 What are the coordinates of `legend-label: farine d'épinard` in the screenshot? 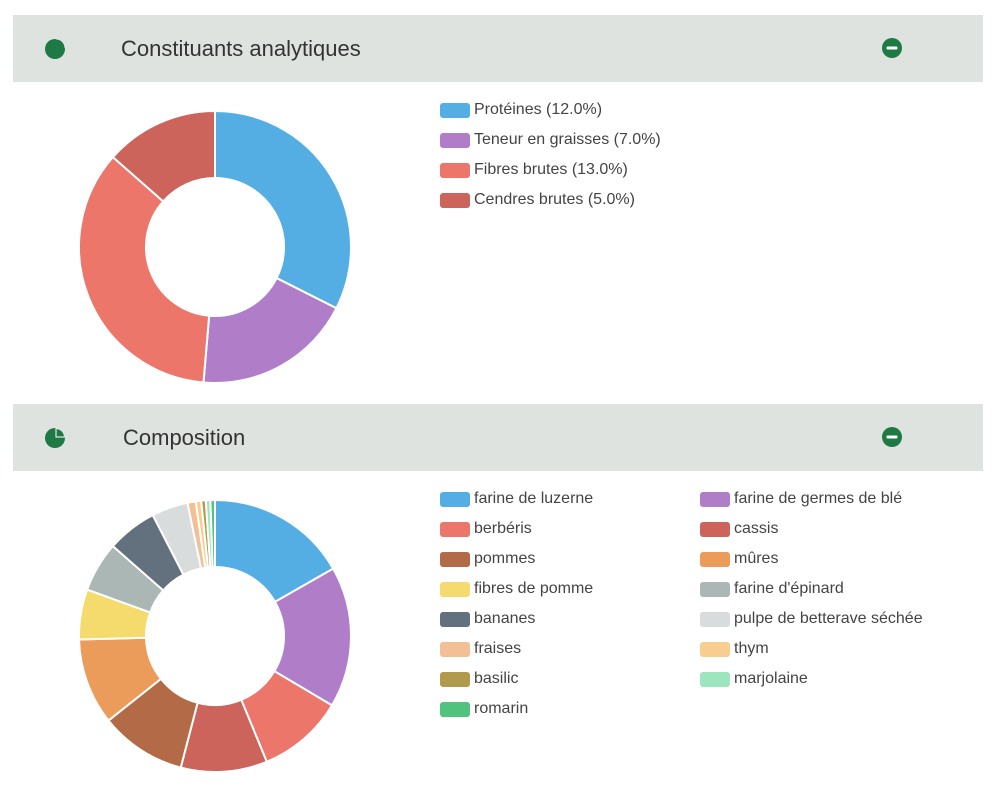 It's located at (789, 588).